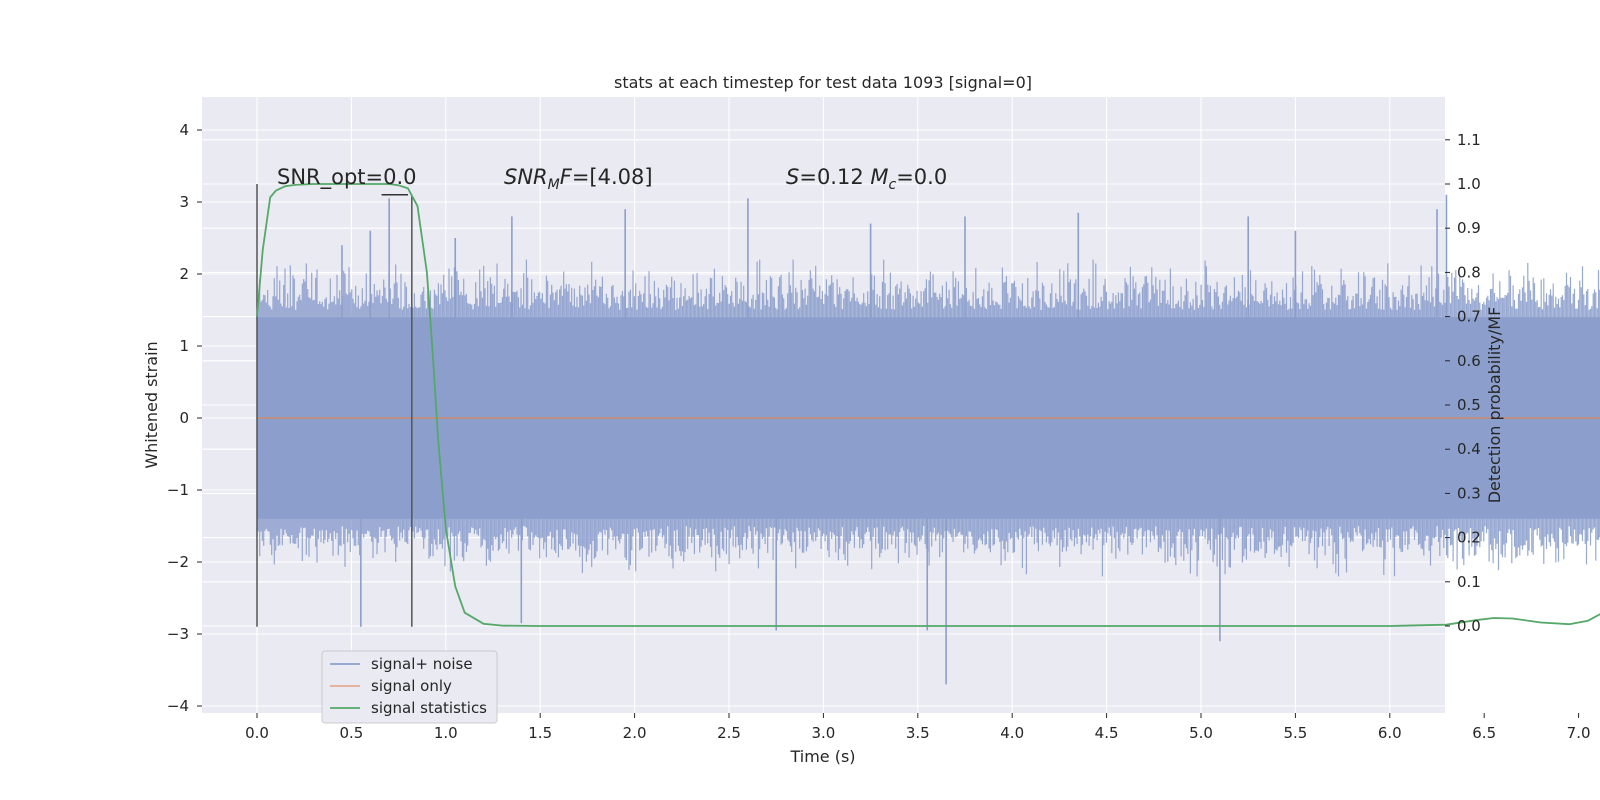  What do you see at coordinates (429, 708) in the screenshot?
I see `legend-label-signal-statistics: signal statistics` at bounding box center [429, 708].